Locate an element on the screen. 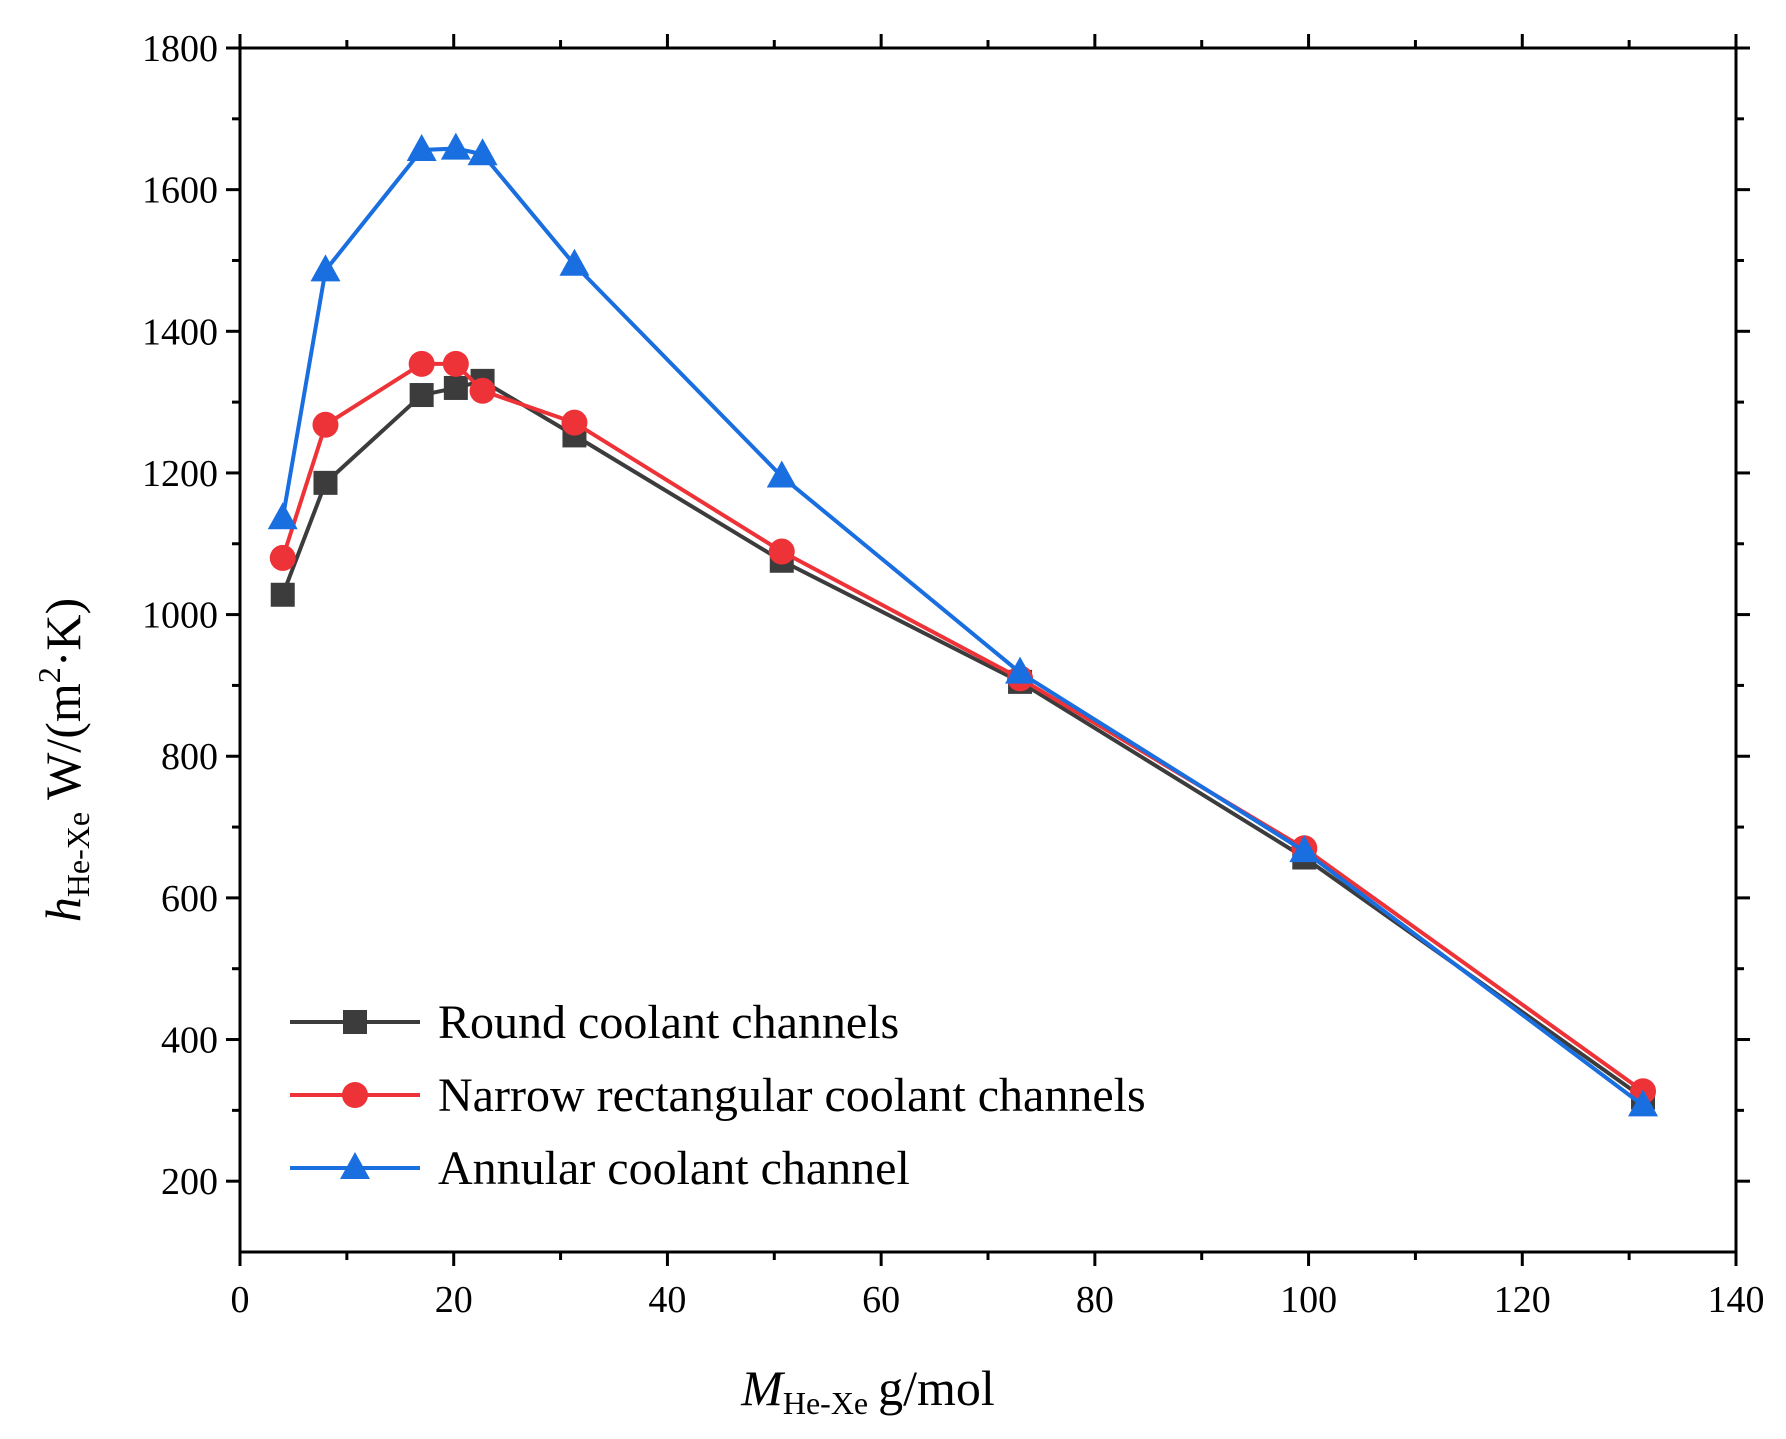 Image resolution: width=1786 pixels, height=1439 pixels. x-tick-label: 80 is located at coordinates (1095, 1300).